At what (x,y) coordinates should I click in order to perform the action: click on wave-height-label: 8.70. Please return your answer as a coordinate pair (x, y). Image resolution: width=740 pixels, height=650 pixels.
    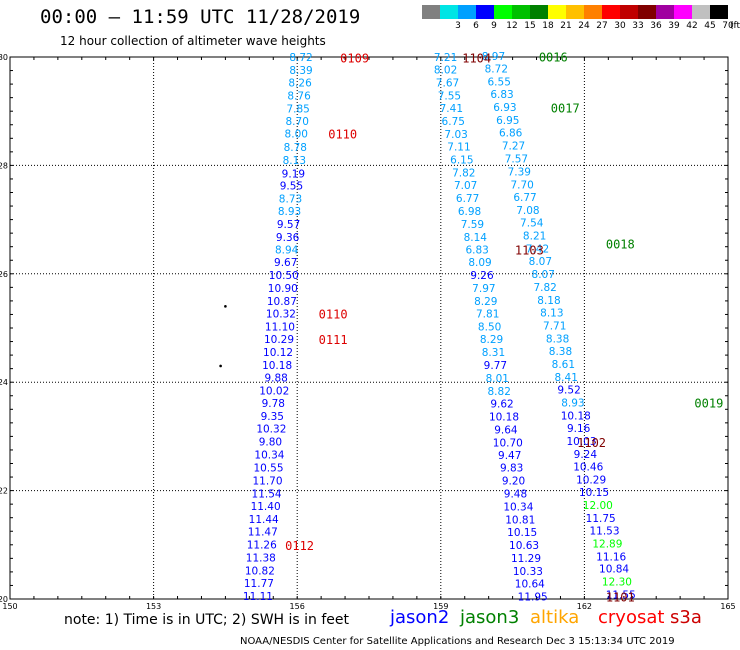
    Looking at the image, I should click on (297, 122).